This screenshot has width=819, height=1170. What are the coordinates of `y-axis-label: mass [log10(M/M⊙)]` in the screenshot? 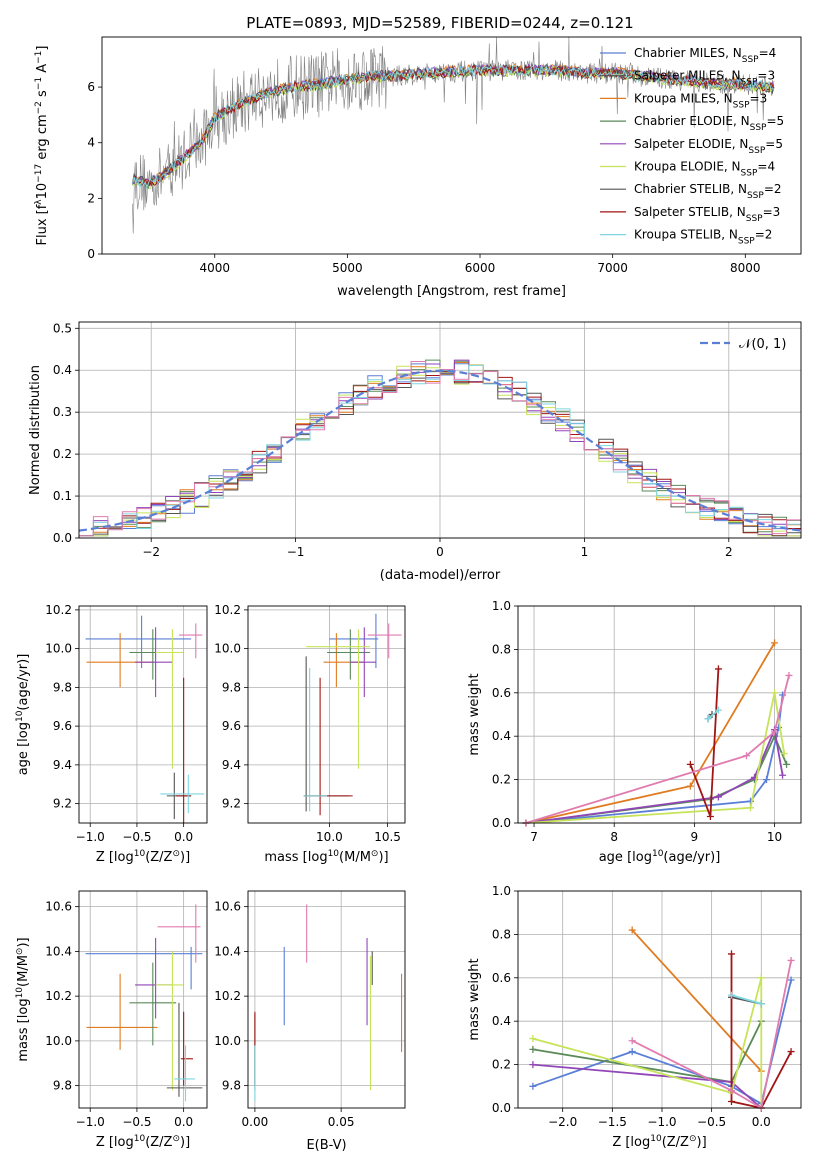 It's located at (23, 999).